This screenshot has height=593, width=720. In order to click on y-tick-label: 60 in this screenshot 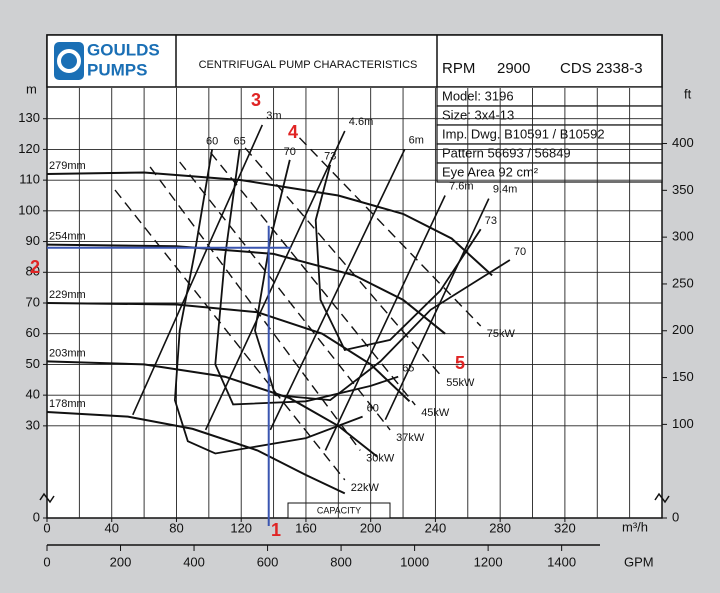, I will do `click(33, 332)`.